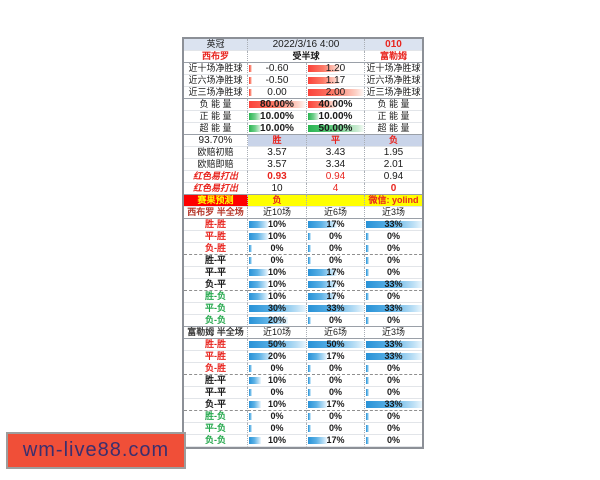 The image size is (600, 480). I want to click on outcome-label-text: 胜-负, so click(215, 416).